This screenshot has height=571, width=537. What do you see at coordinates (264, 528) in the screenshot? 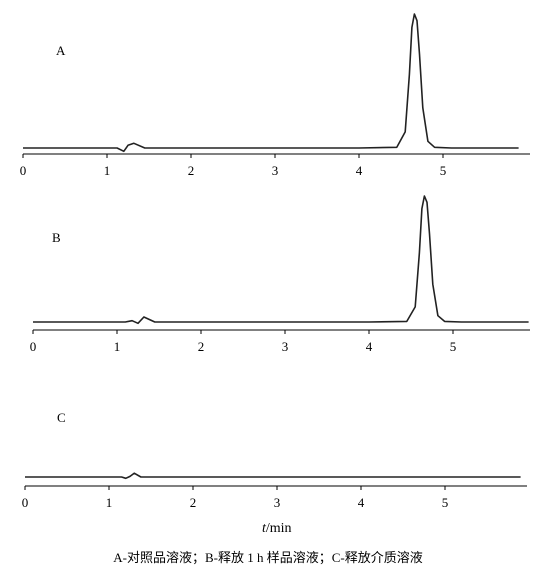
I see `x-axis-label-var: t` at bounding box center [264, 528].